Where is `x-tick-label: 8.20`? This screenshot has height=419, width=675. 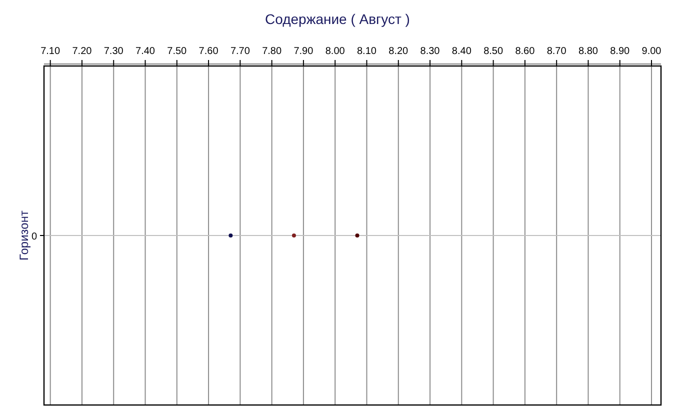 x-tick-label: 8.20 is located at coordinates (398, 51).